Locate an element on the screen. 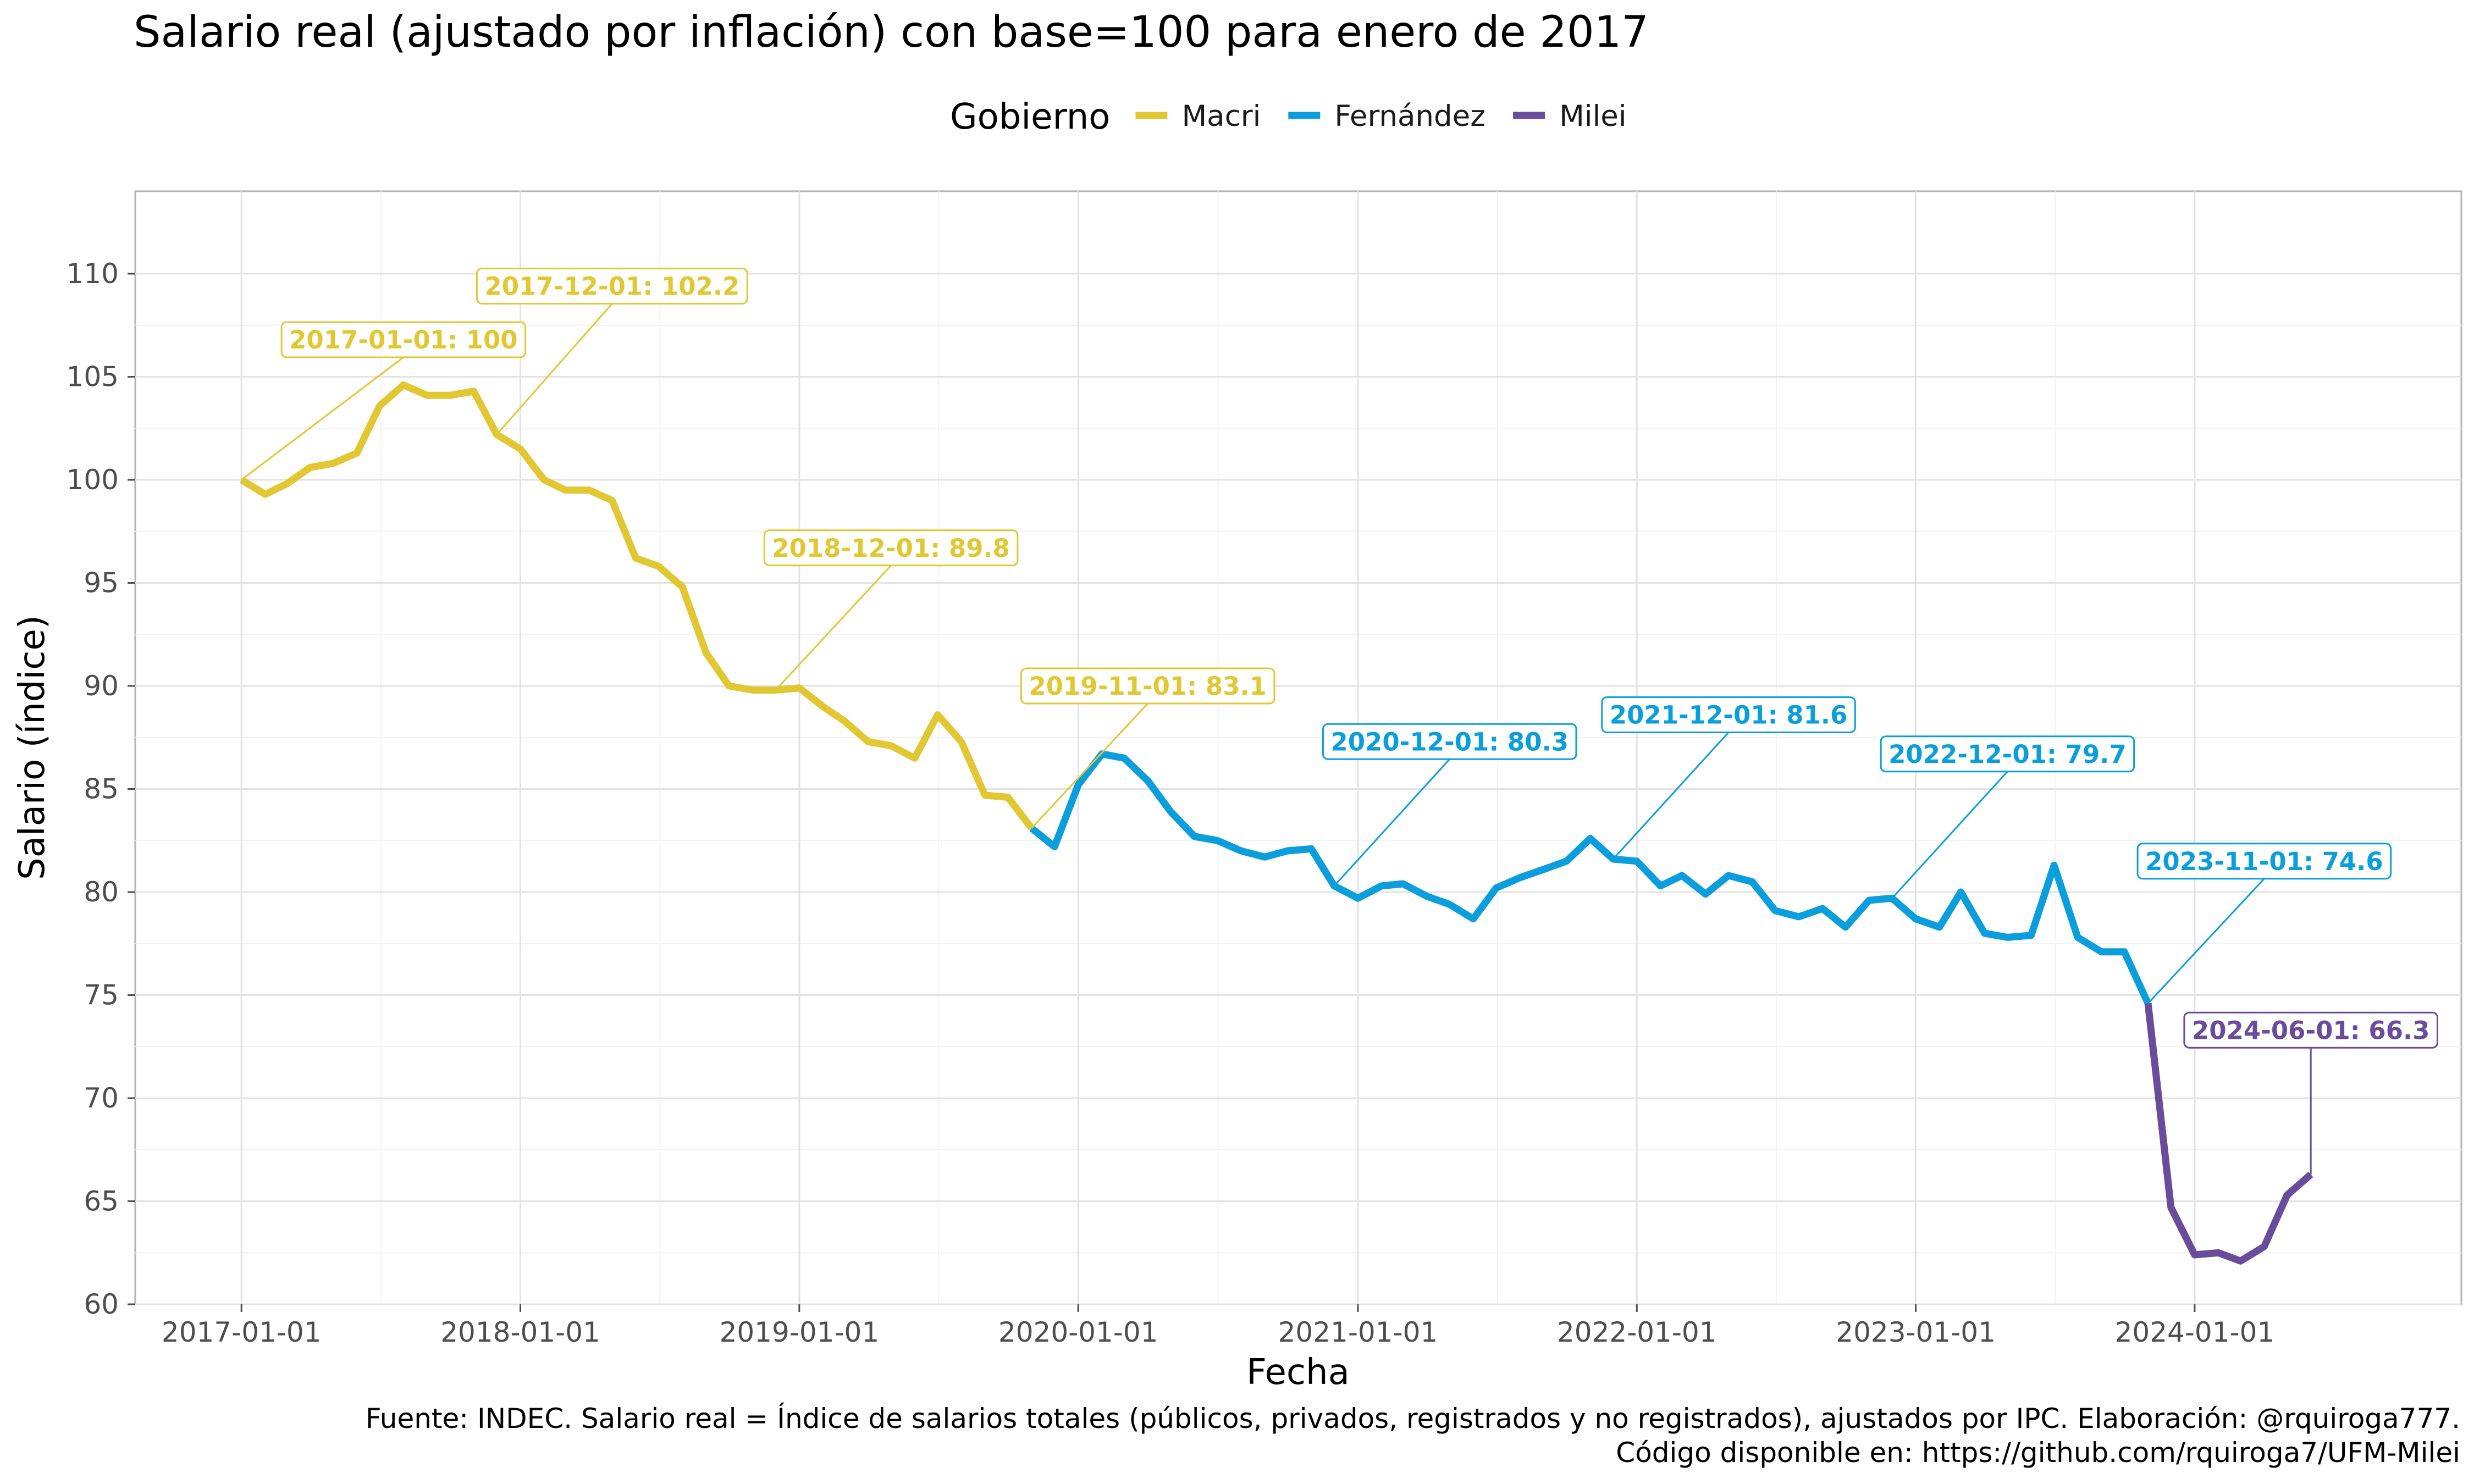  legend-title: Gobierno is located at coordinates (1030, 117).